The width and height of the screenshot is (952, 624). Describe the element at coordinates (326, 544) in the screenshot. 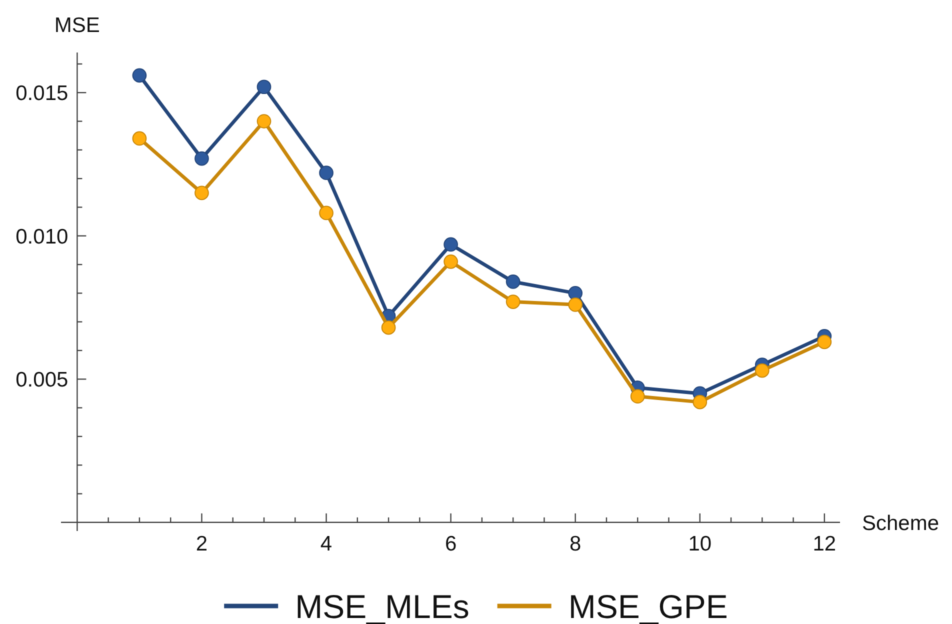

I see `x-tick-label: 4` at that location.